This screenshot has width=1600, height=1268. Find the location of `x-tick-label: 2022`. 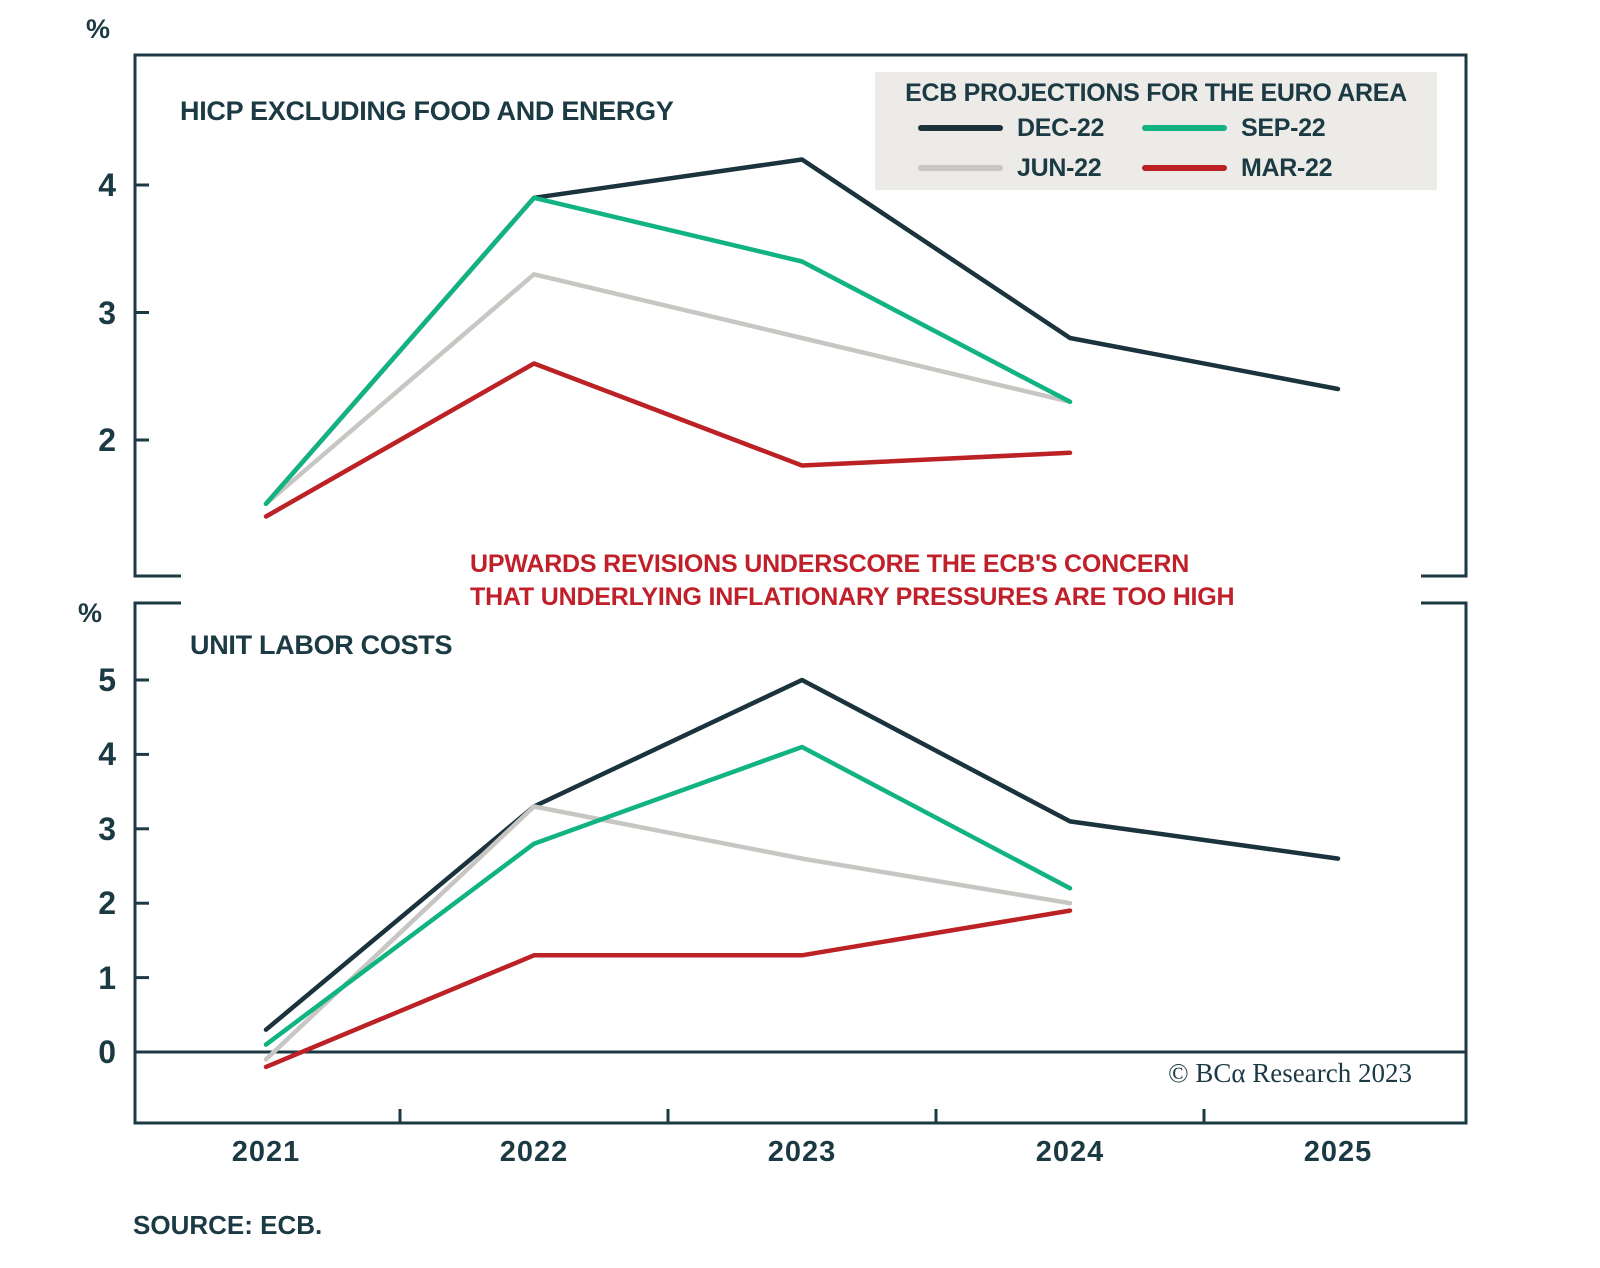

x-tick-label: 2022 is located at coordinates (534, 1152).